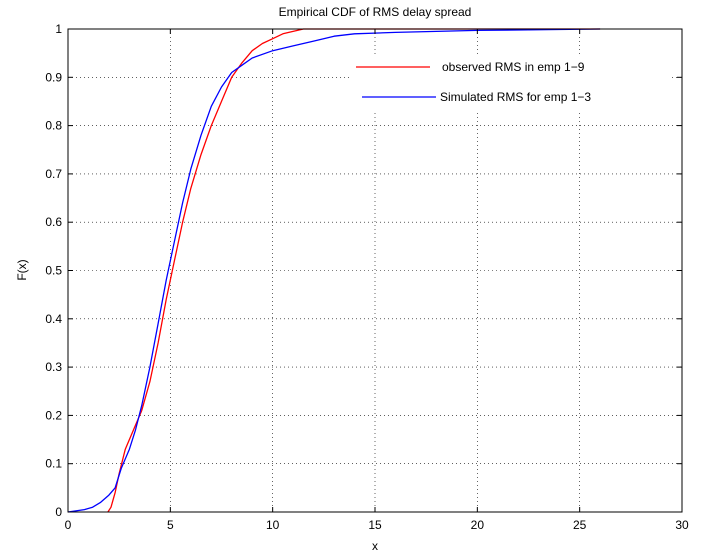 This screenshot has width=715, height=558. I want to click on y-axis-label: F(x), so click(22, 269).